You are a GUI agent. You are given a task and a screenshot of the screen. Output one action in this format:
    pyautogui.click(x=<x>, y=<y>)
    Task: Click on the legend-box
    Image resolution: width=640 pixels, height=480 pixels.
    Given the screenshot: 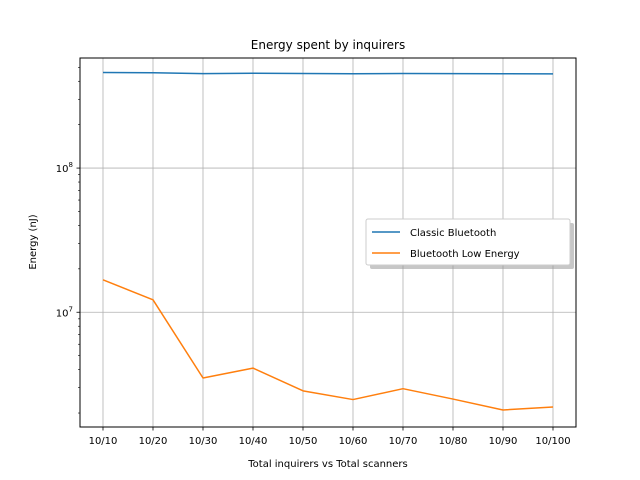 What is the action you would take?
    pyautogui.click(x=468, y=242)
    